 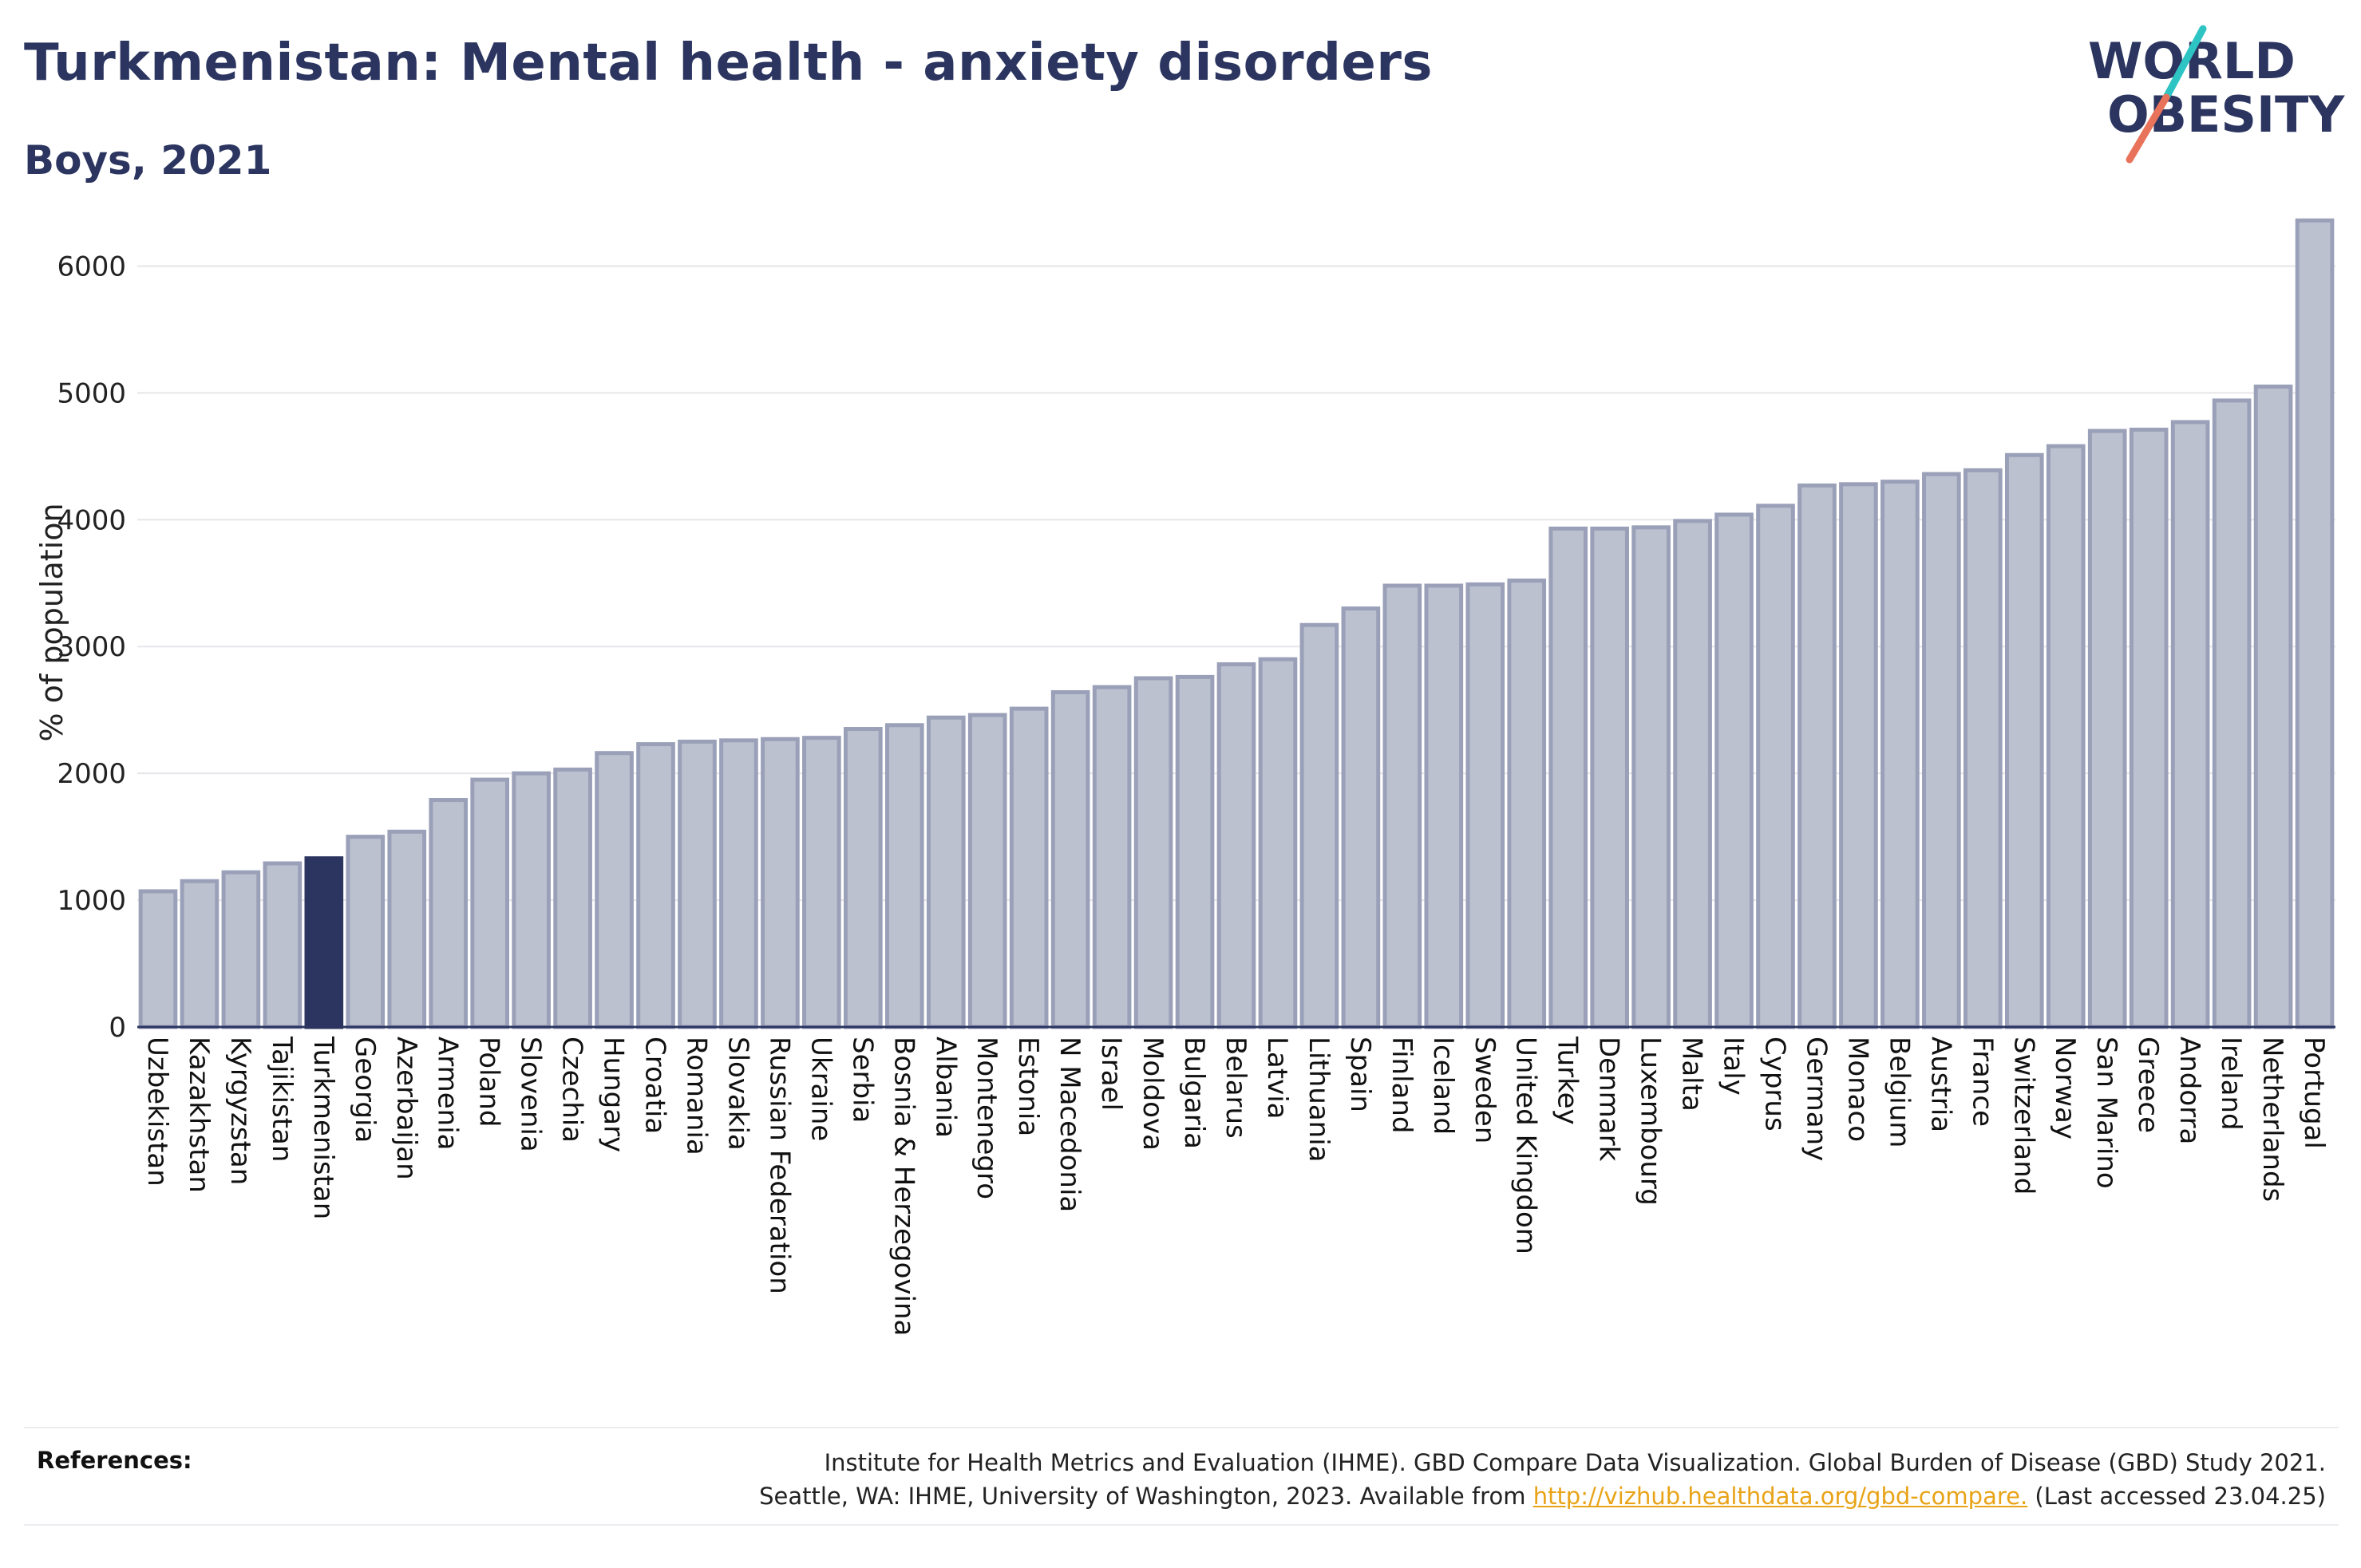 I want to click on x-tick-label: Italy, so click(x=1734, y=1066).